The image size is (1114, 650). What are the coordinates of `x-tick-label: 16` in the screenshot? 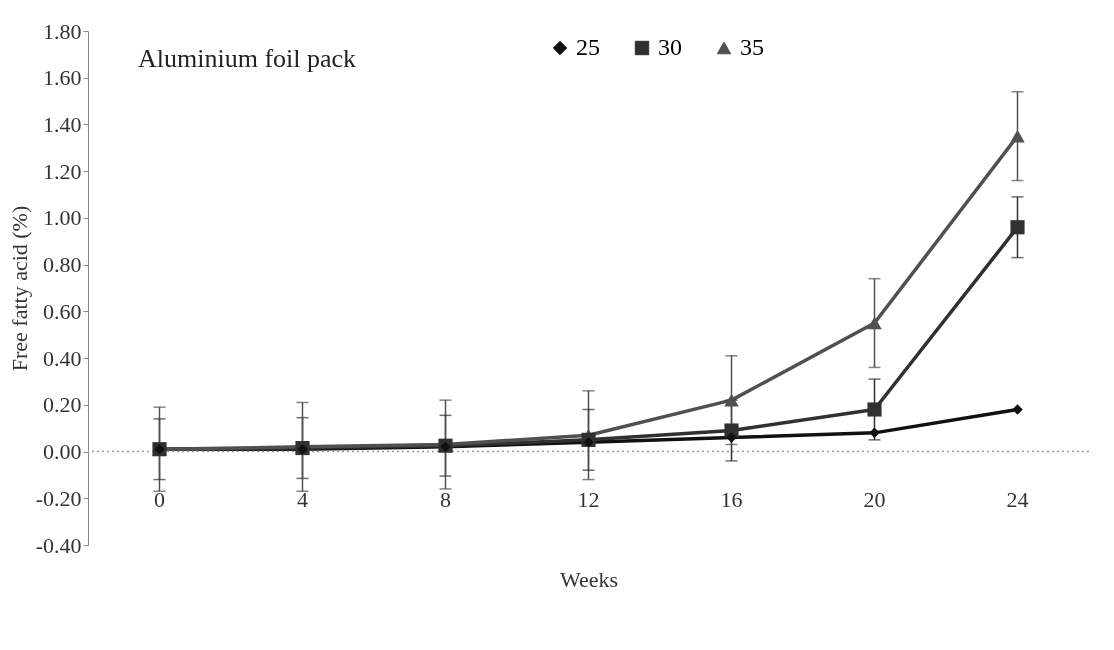 It's located at (731, 499).